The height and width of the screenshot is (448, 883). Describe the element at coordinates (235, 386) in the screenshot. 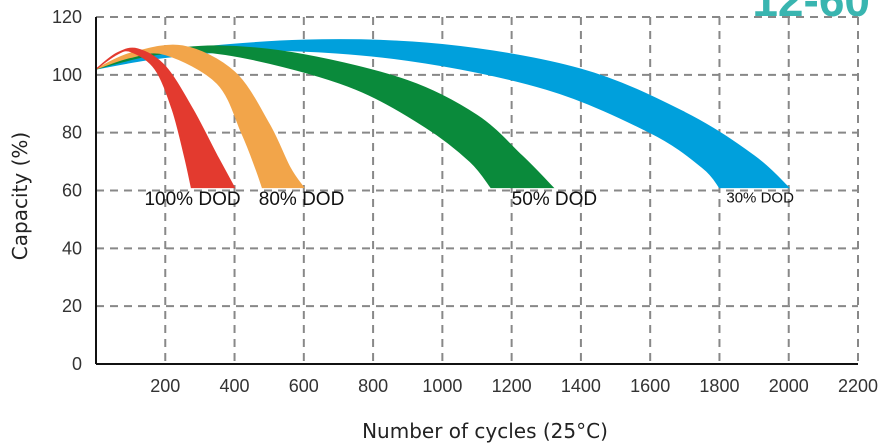

I see `x-tick-label: 400` at that location.